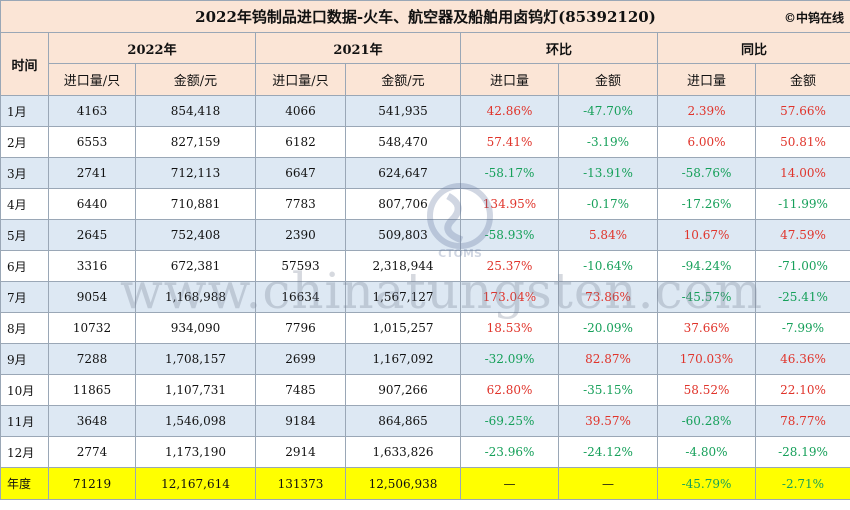 Image resolution: width=850 pixels, height=510 pixels. Describe the element at coordinates (509, 421) in the screenshot. I see `mom-qty-cell: -69.25%` at that location.